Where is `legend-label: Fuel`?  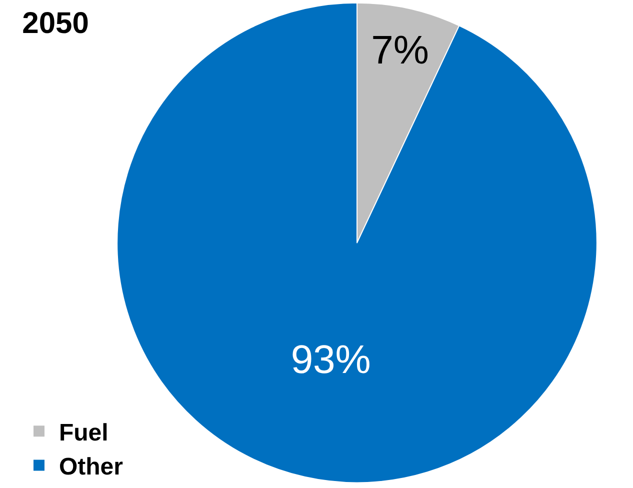 legend-label: Fuel is located at coordinates (83, 432).